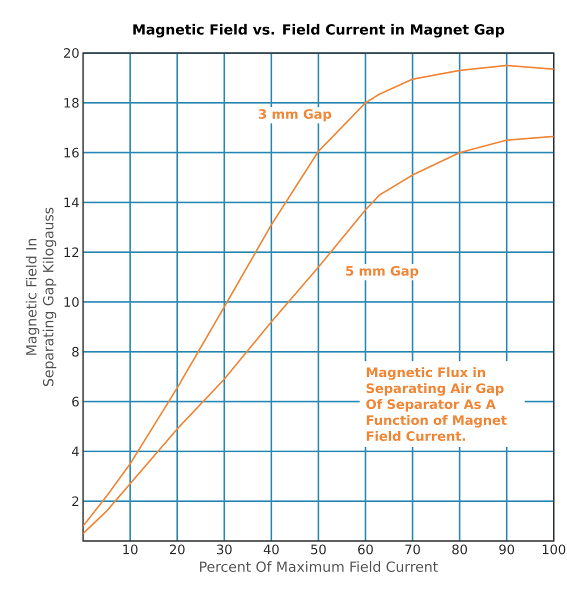 Image resolution: width=567 pixels, height=596 pixels. Describe the element at coordinates (365, 549) in the screenshot. I see `x-tick-label: 60` at that location.